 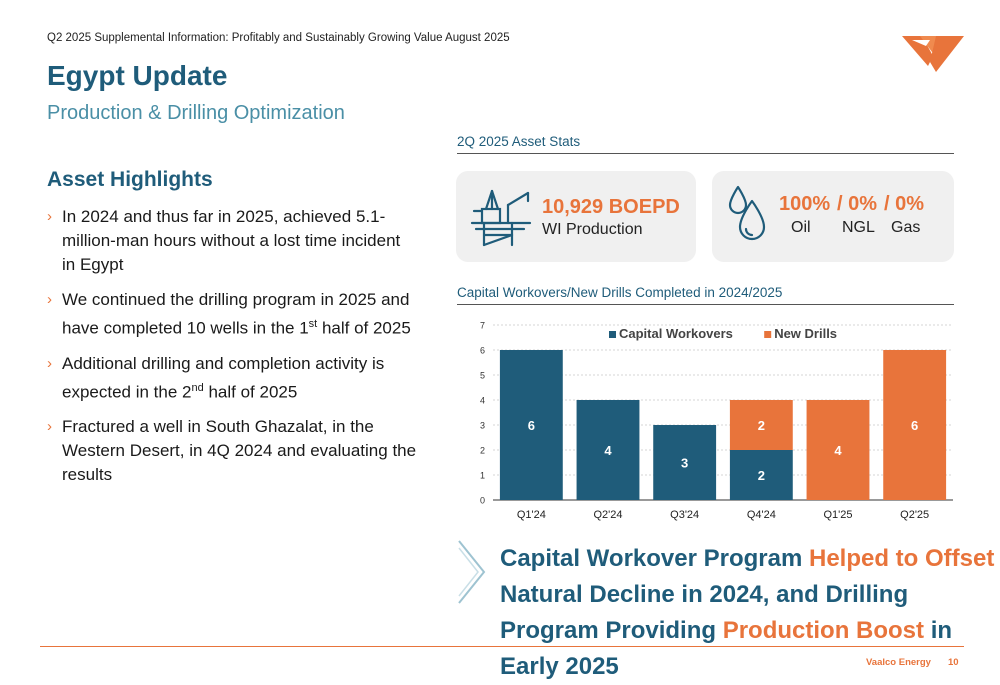 What do you see at coordinates (482, 326) in the screenshot?
I see `y-tick-label: 7` at bounding box center [482, 326].